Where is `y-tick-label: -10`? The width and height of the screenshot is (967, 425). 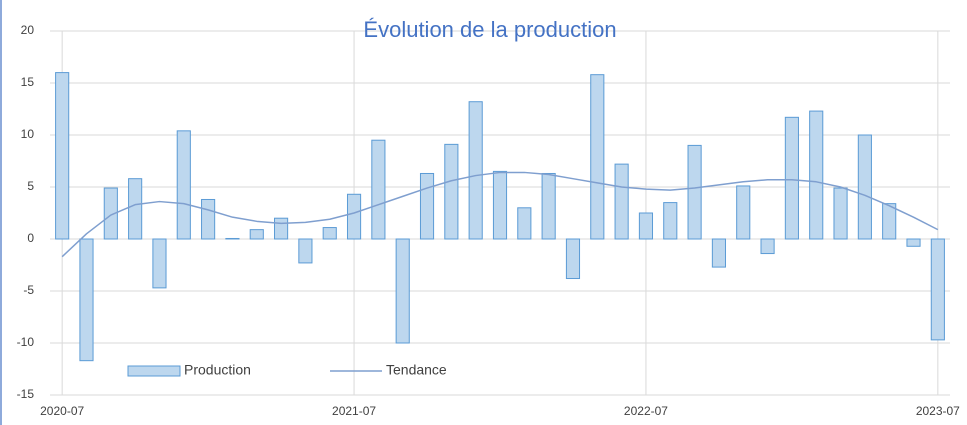
y-tick-label: -10 is located at coordinates (26, 342).